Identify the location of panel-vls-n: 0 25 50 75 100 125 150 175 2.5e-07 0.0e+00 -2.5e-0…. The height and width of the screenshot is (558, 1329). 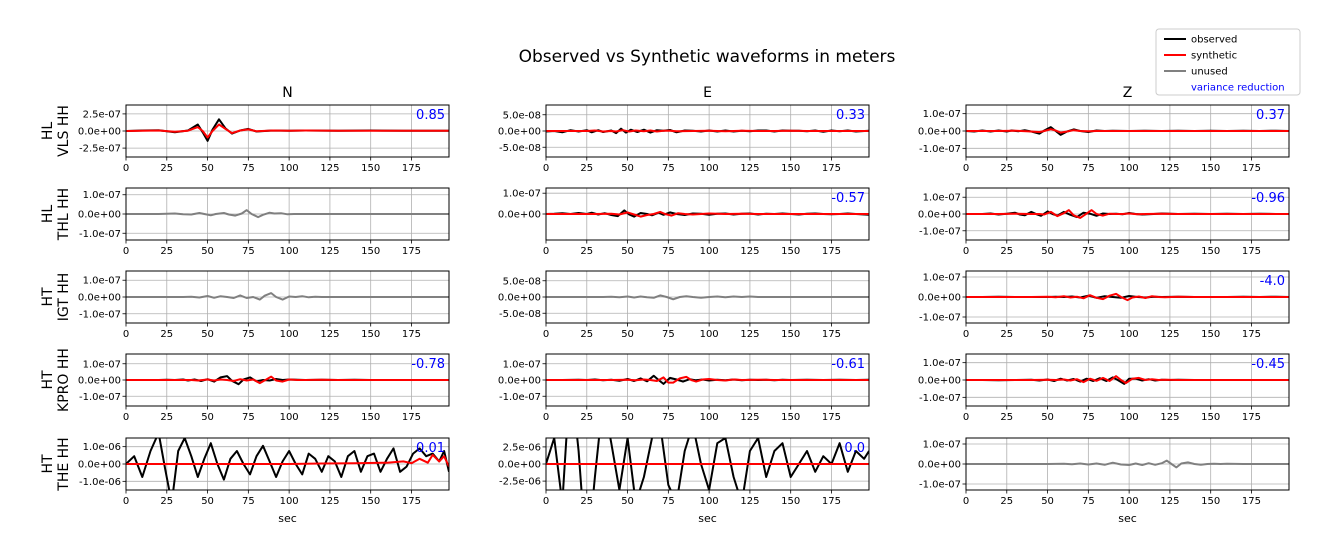
(264, 139).